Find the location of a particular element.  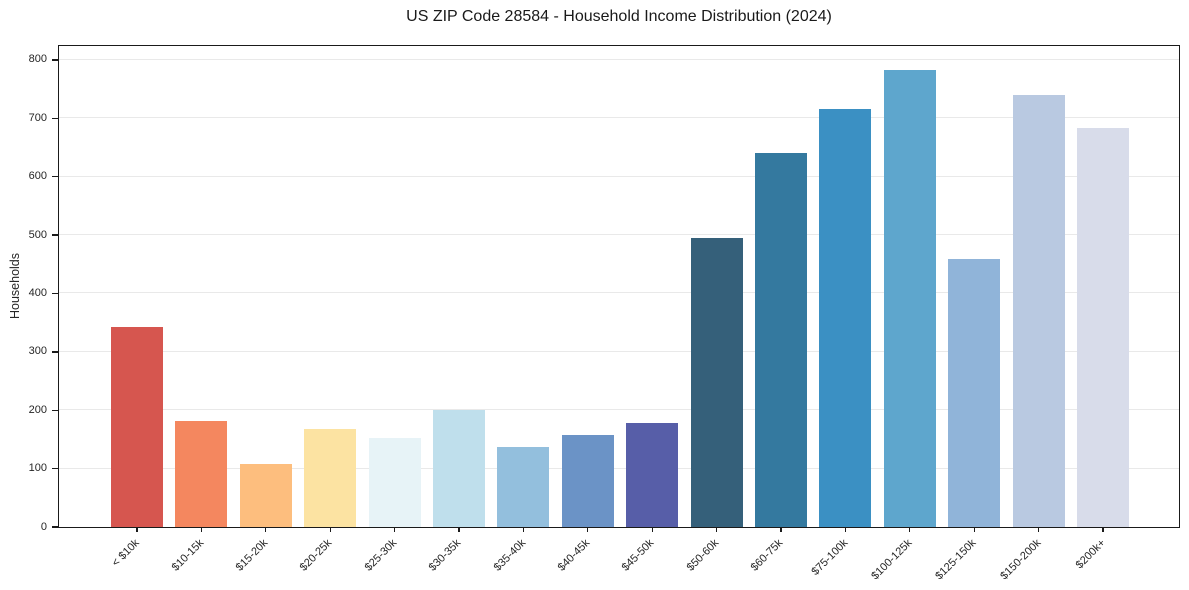

bar-10k is located at coordinates (137, 426).